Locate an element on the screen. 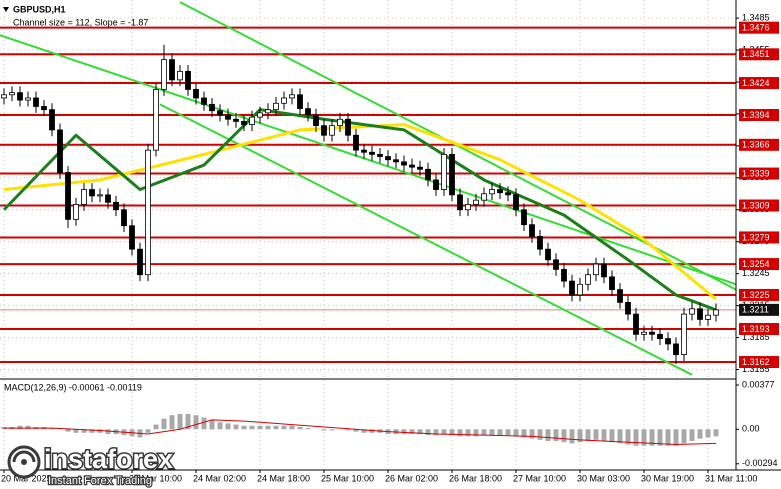 This screenshot has width=781, height=489. logo-icon-arc is located at coordinates (24, 456).